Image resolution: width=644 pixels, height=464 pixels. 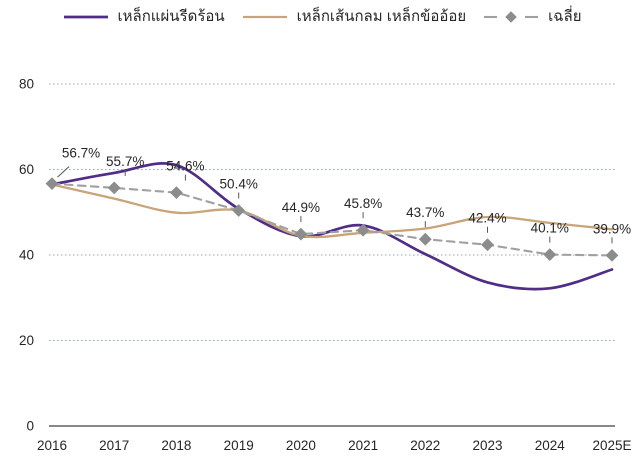 I want to click on average-line, so click(x=332, y=219).